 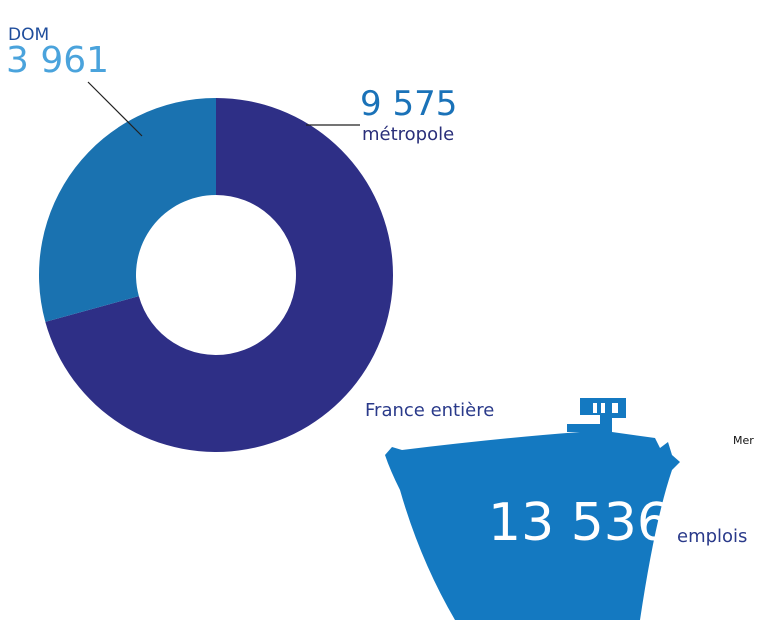 What do you see at coordinates (743, 440) in the screenshot?
I see `sector-label: Mer` at bounding box center [743, 440].